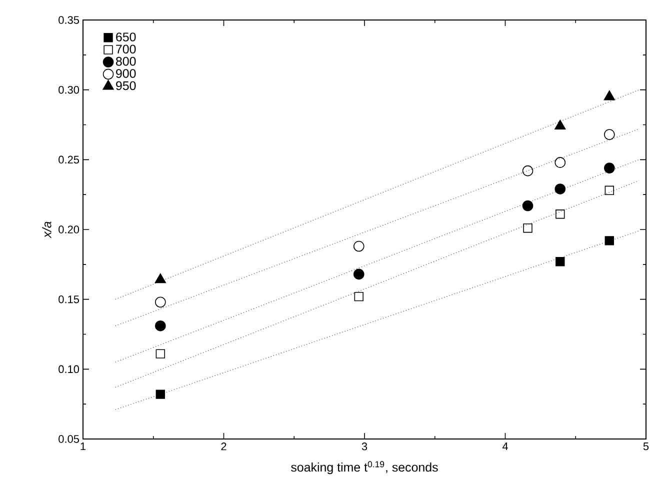 The image size is (650, 504). Describe the element at coordinates (69, 299) in the screenshot. I see `y-tick-label: 0.15` at that location.